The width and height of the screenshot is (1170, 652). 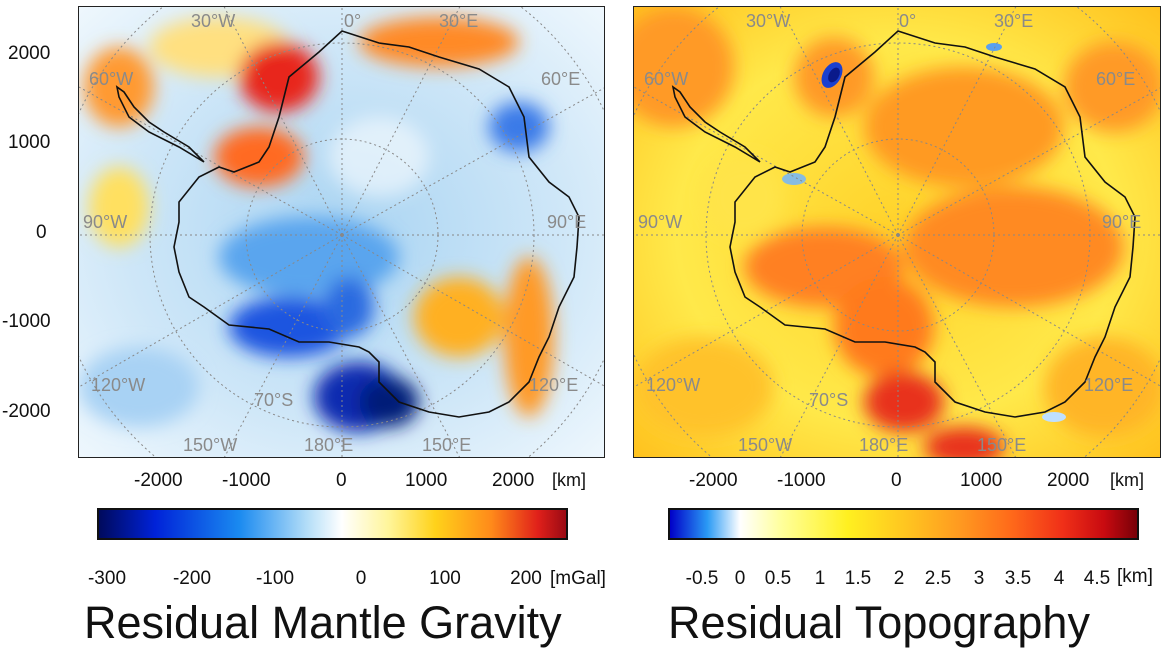 I want to click on y-tick-label: -1000, so click(x=26, y=321).